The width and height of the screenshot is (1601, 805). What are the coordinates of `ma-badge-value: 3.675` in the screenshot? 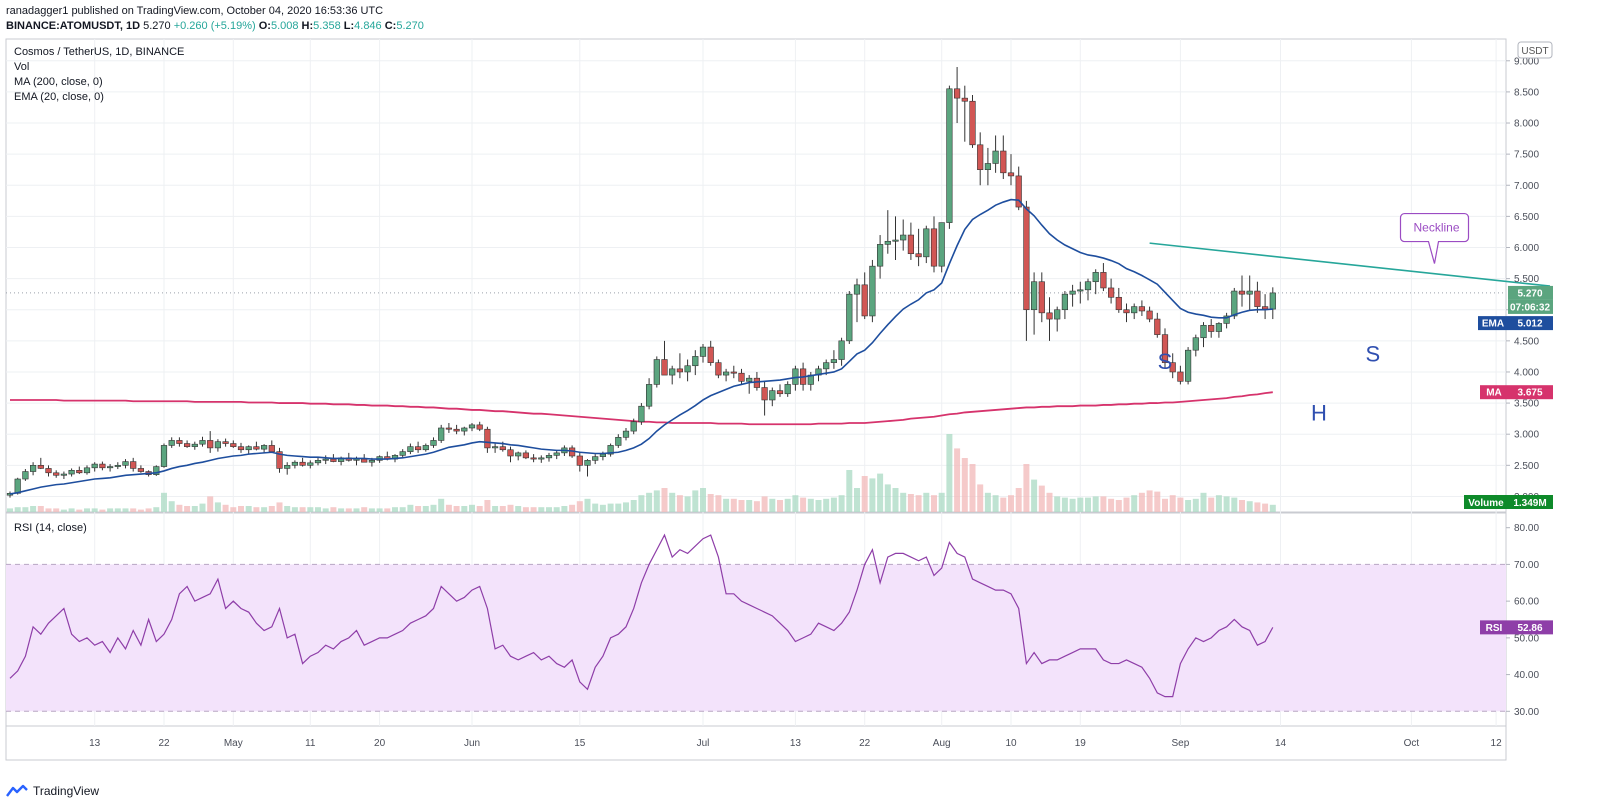 It's located at (1529, 393).